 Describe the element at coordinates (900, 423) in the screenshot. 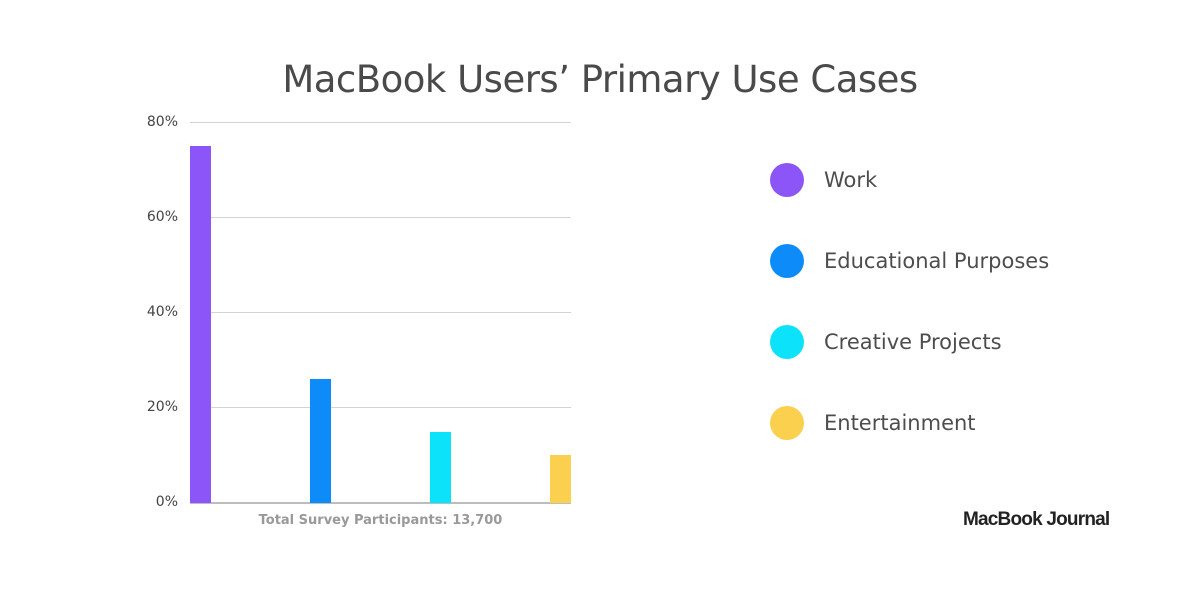

I see `legend-label: Entertainment` at that location.